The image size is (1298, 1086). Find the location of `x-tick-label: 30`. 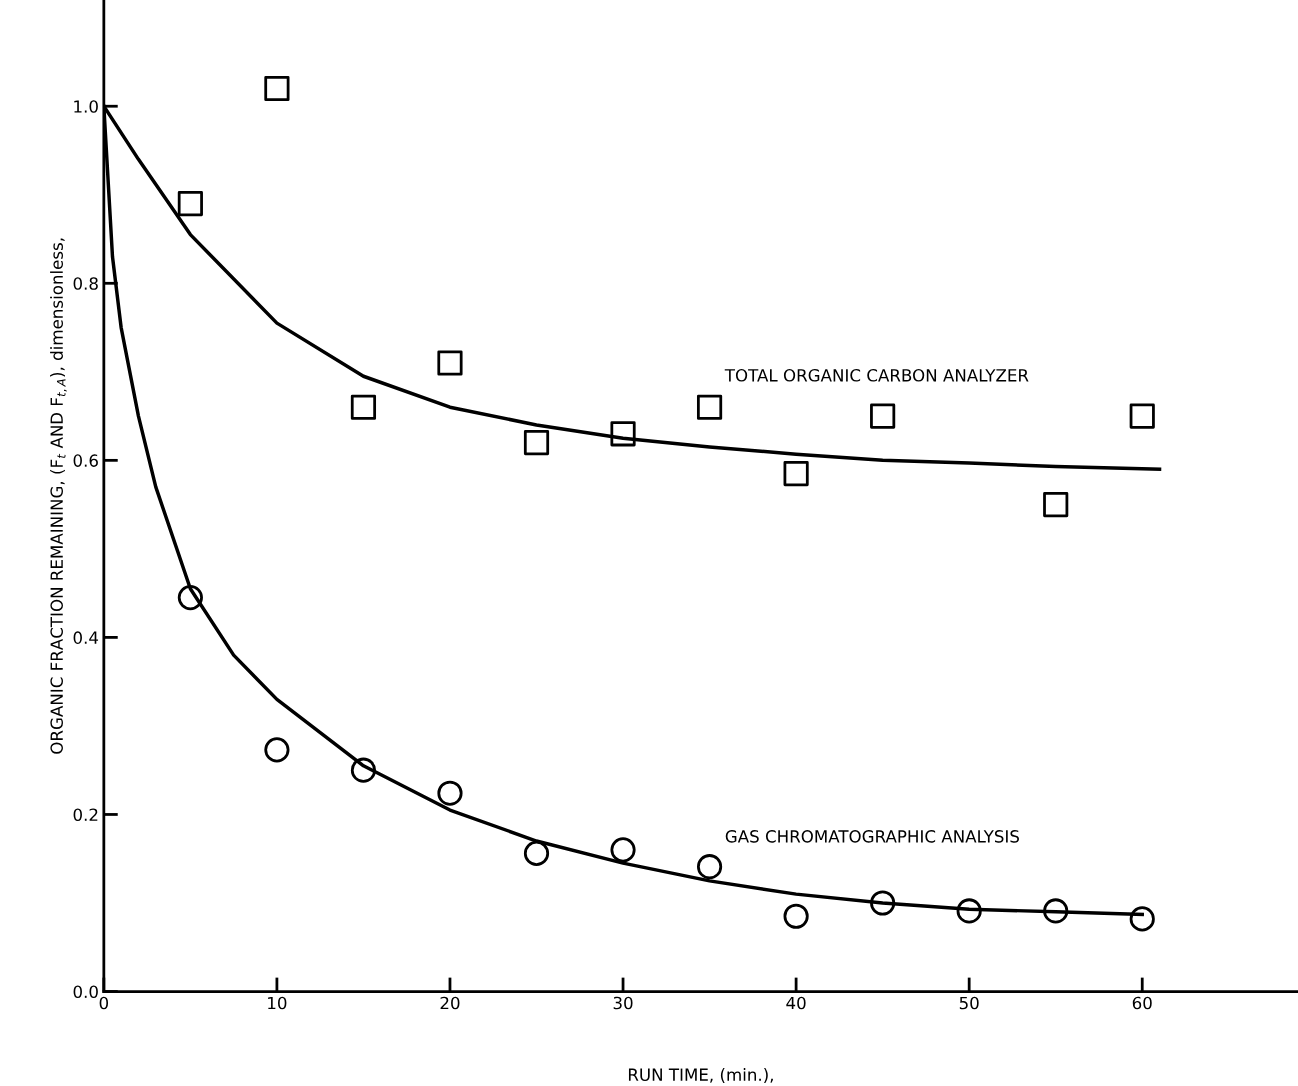

x-tick-label: 30 is located at coordinates (623, 1003).